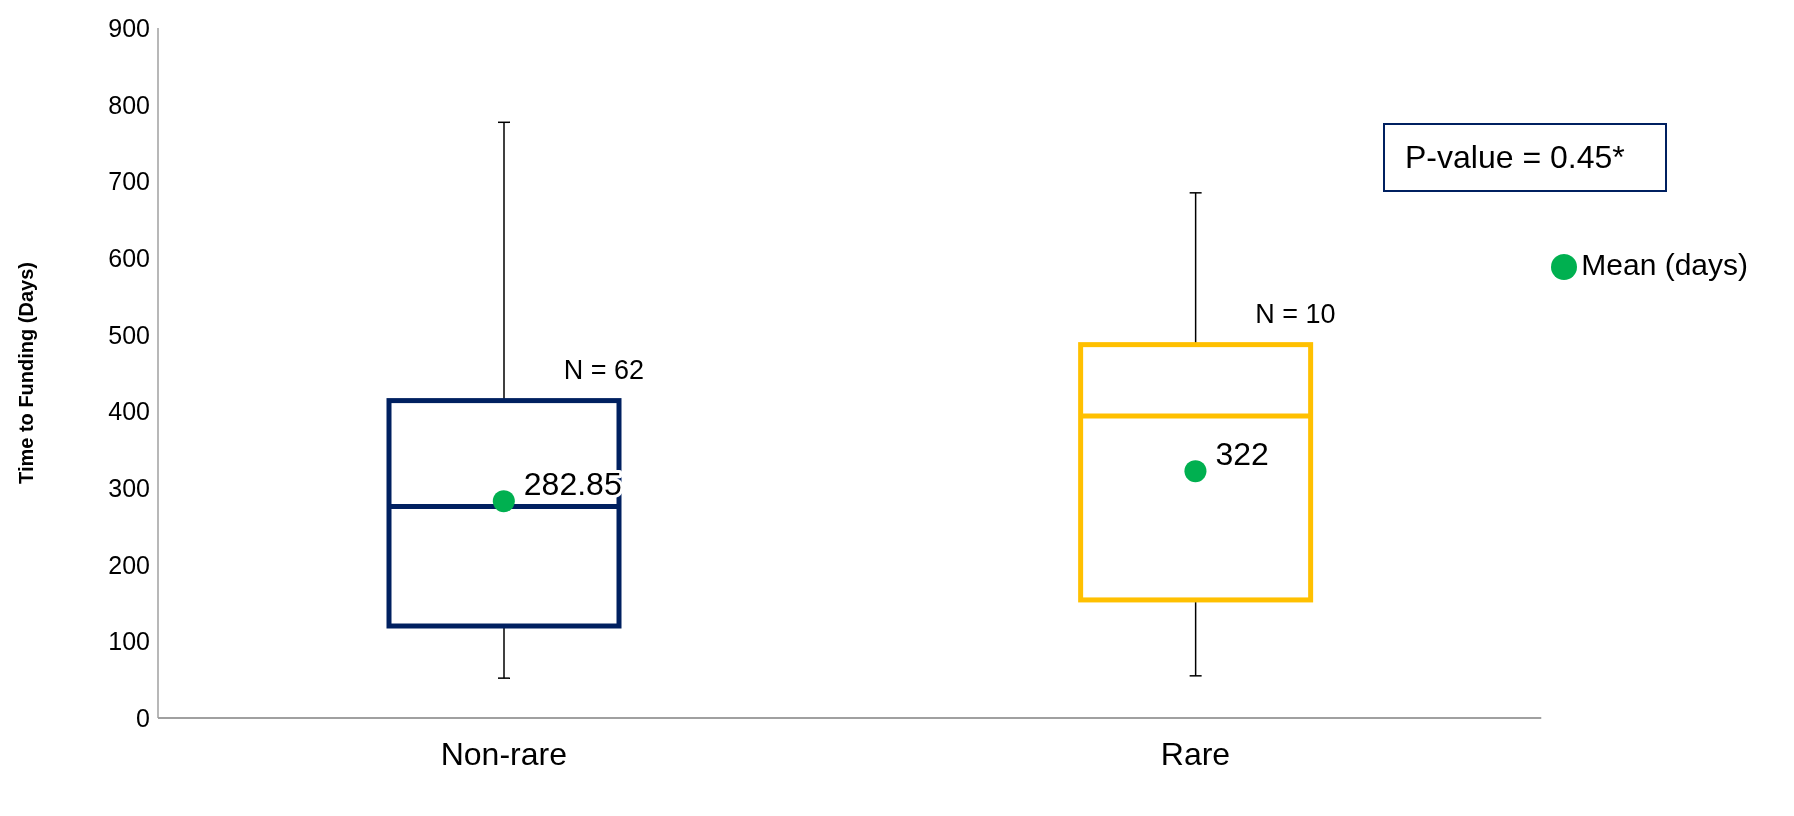 Image resolution: width=1794 pixels, height=816 pixels. What do you see at coordinates (129, 334) in the screenshot?
I see `y-tick-label: 500` at bounding box center [129, 334].